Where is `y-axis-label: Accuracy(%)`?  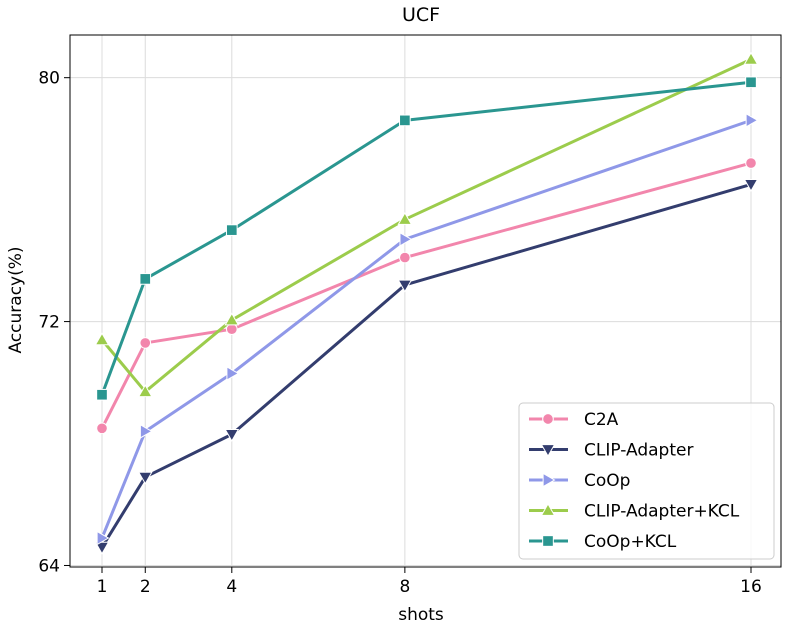
y-axis-label: Accuracy(%) is located at coordinates (16, 299).